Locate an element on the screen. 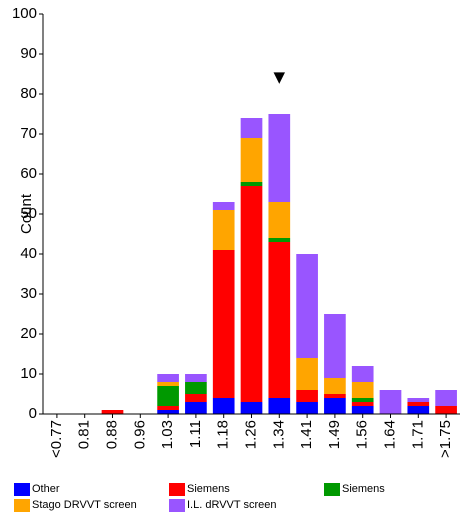  y-tick-label: 50 is located at coordinates (28, 213).